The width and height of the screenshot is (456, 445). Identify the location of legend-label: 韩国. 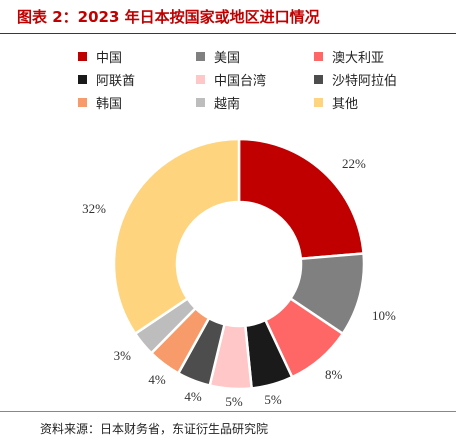
(109, 104).